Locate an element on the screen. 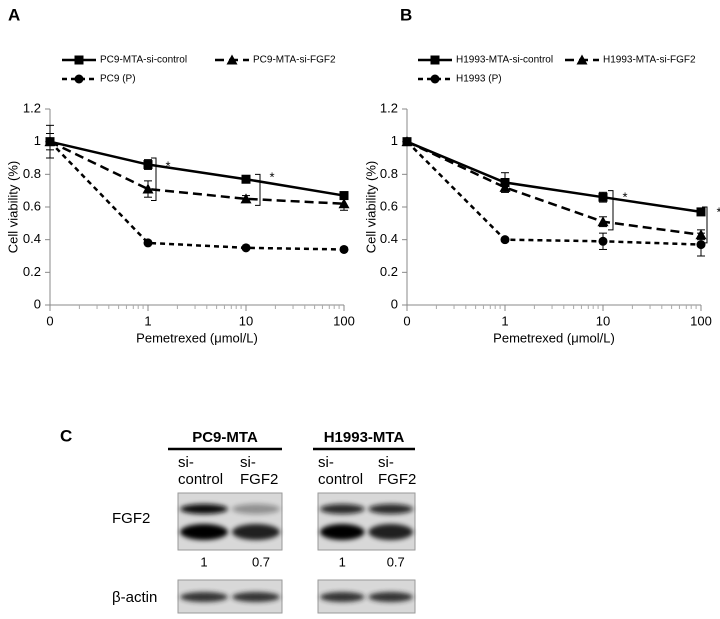 This screenshot has height=619, width=720. panel-label: A is located at coordinates (14, 14).